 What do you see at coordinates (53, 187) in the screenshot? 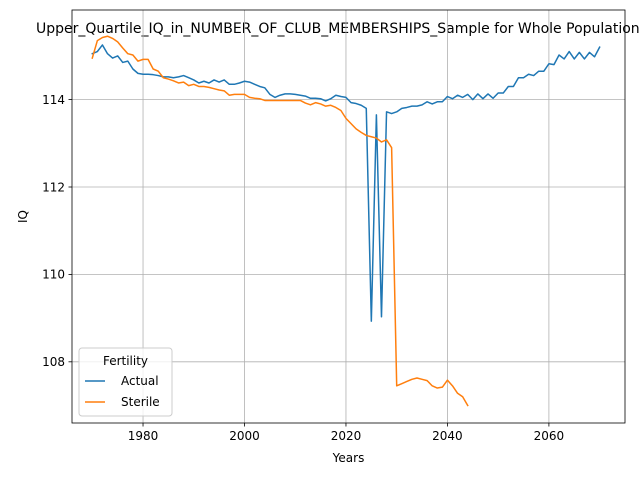
I see `y-tick-label: 112` at bounding box center [53, 187].